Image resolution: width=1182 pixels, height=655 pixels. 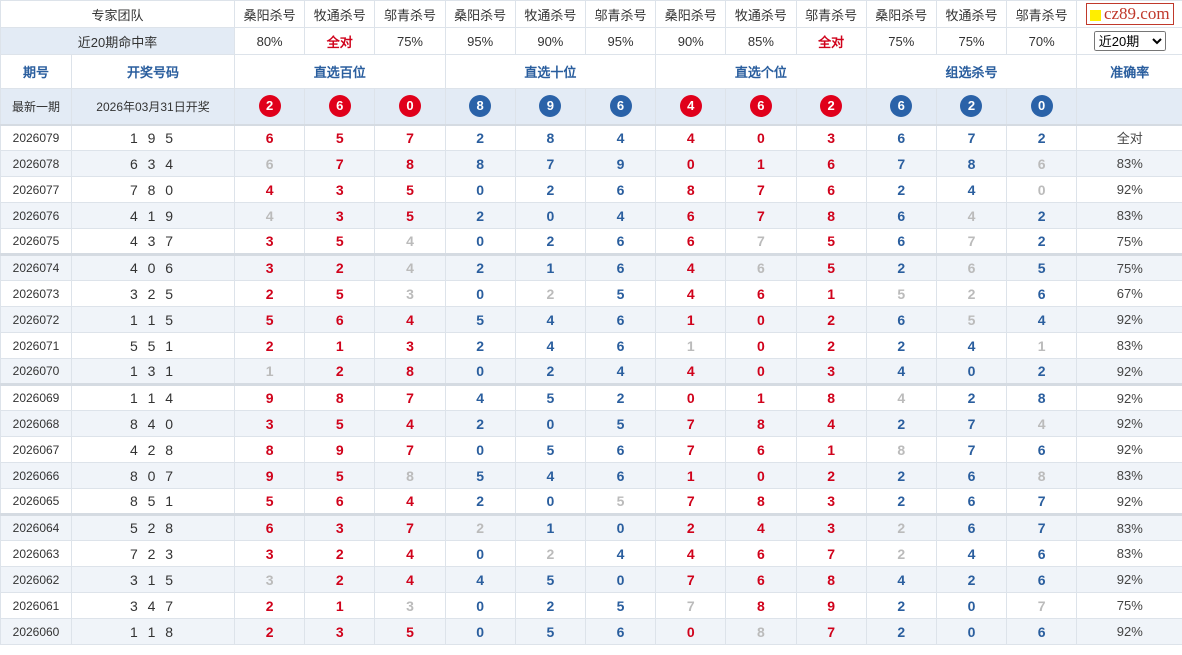 What do you see at coordinates (153, 137) in the screenshot?
I see `draw-number: 1 9 5` at bounding box center [153, 137].